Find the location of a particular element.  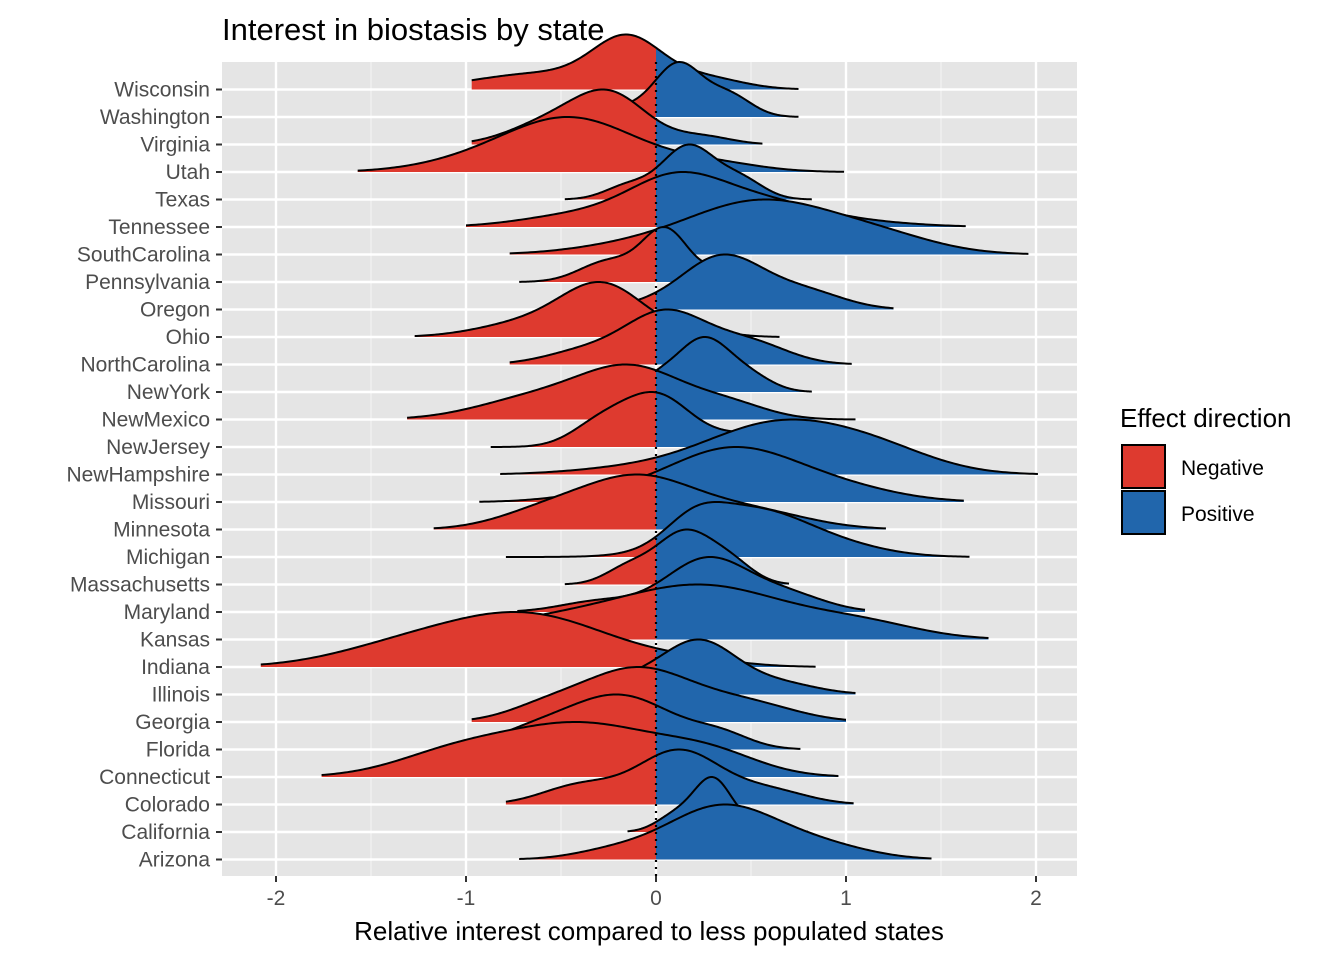

legend: Effect direction Negative Positive is located at coordinates (1206, 469).